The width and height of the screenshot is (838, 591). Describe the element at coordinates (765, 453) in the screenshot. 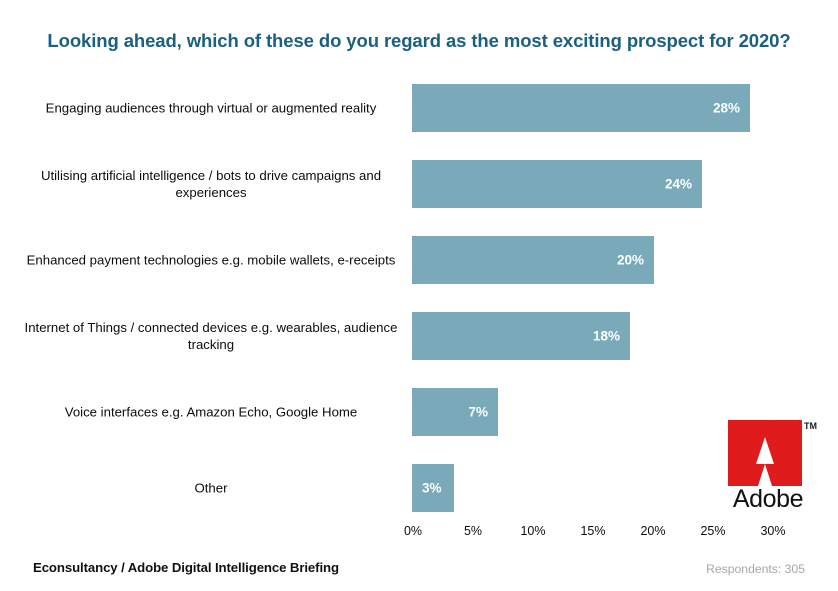

I see `adobe-a-mark-icon` at that location.